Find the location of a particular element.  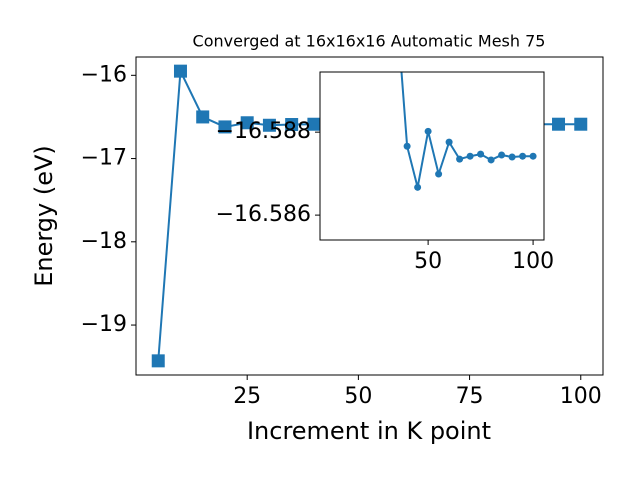

y-tick-label: −16.588 is located at coordinates (263, 131).